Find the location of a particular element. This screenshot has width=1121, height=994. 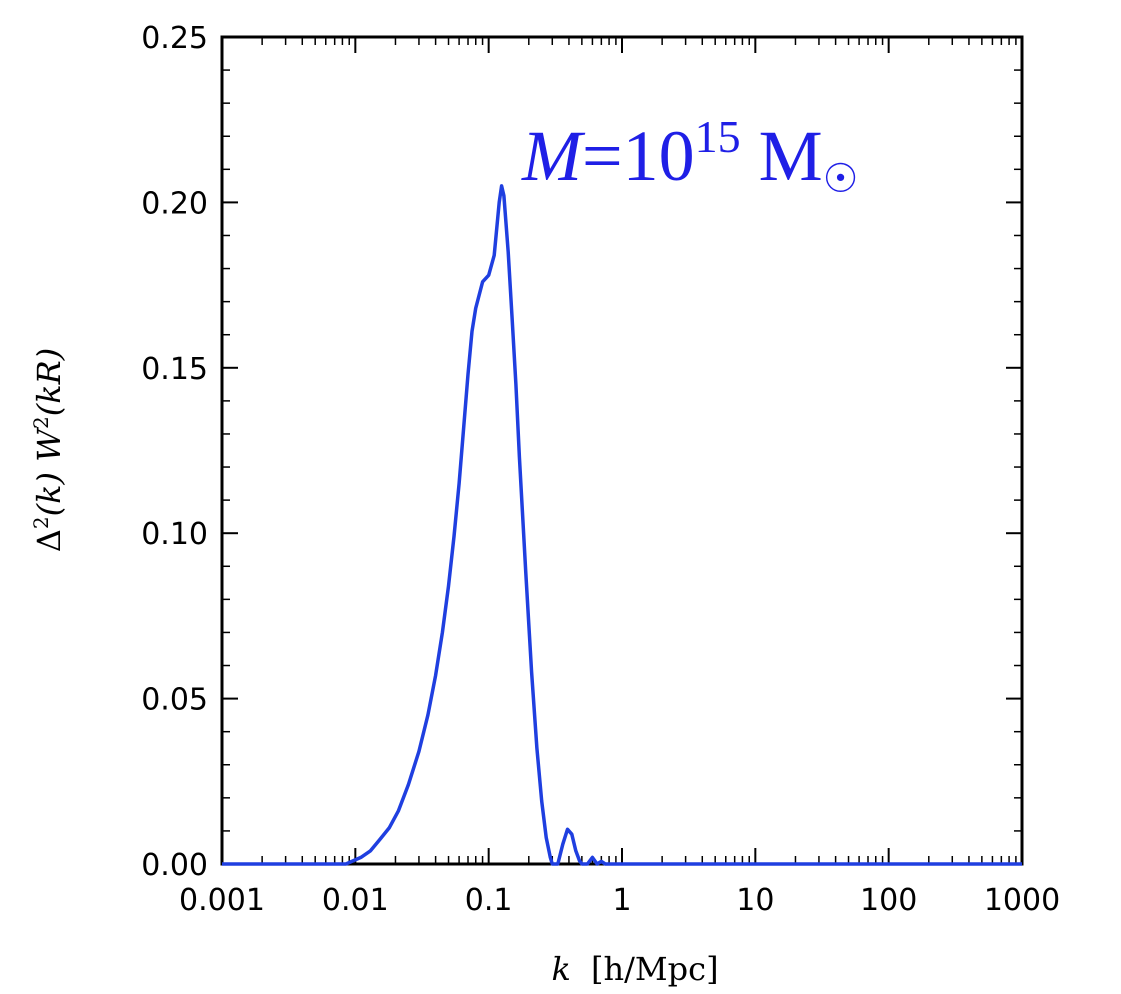

y-axis-label: Δ2(k) W2(kR) is located at coordinates (48, 450).